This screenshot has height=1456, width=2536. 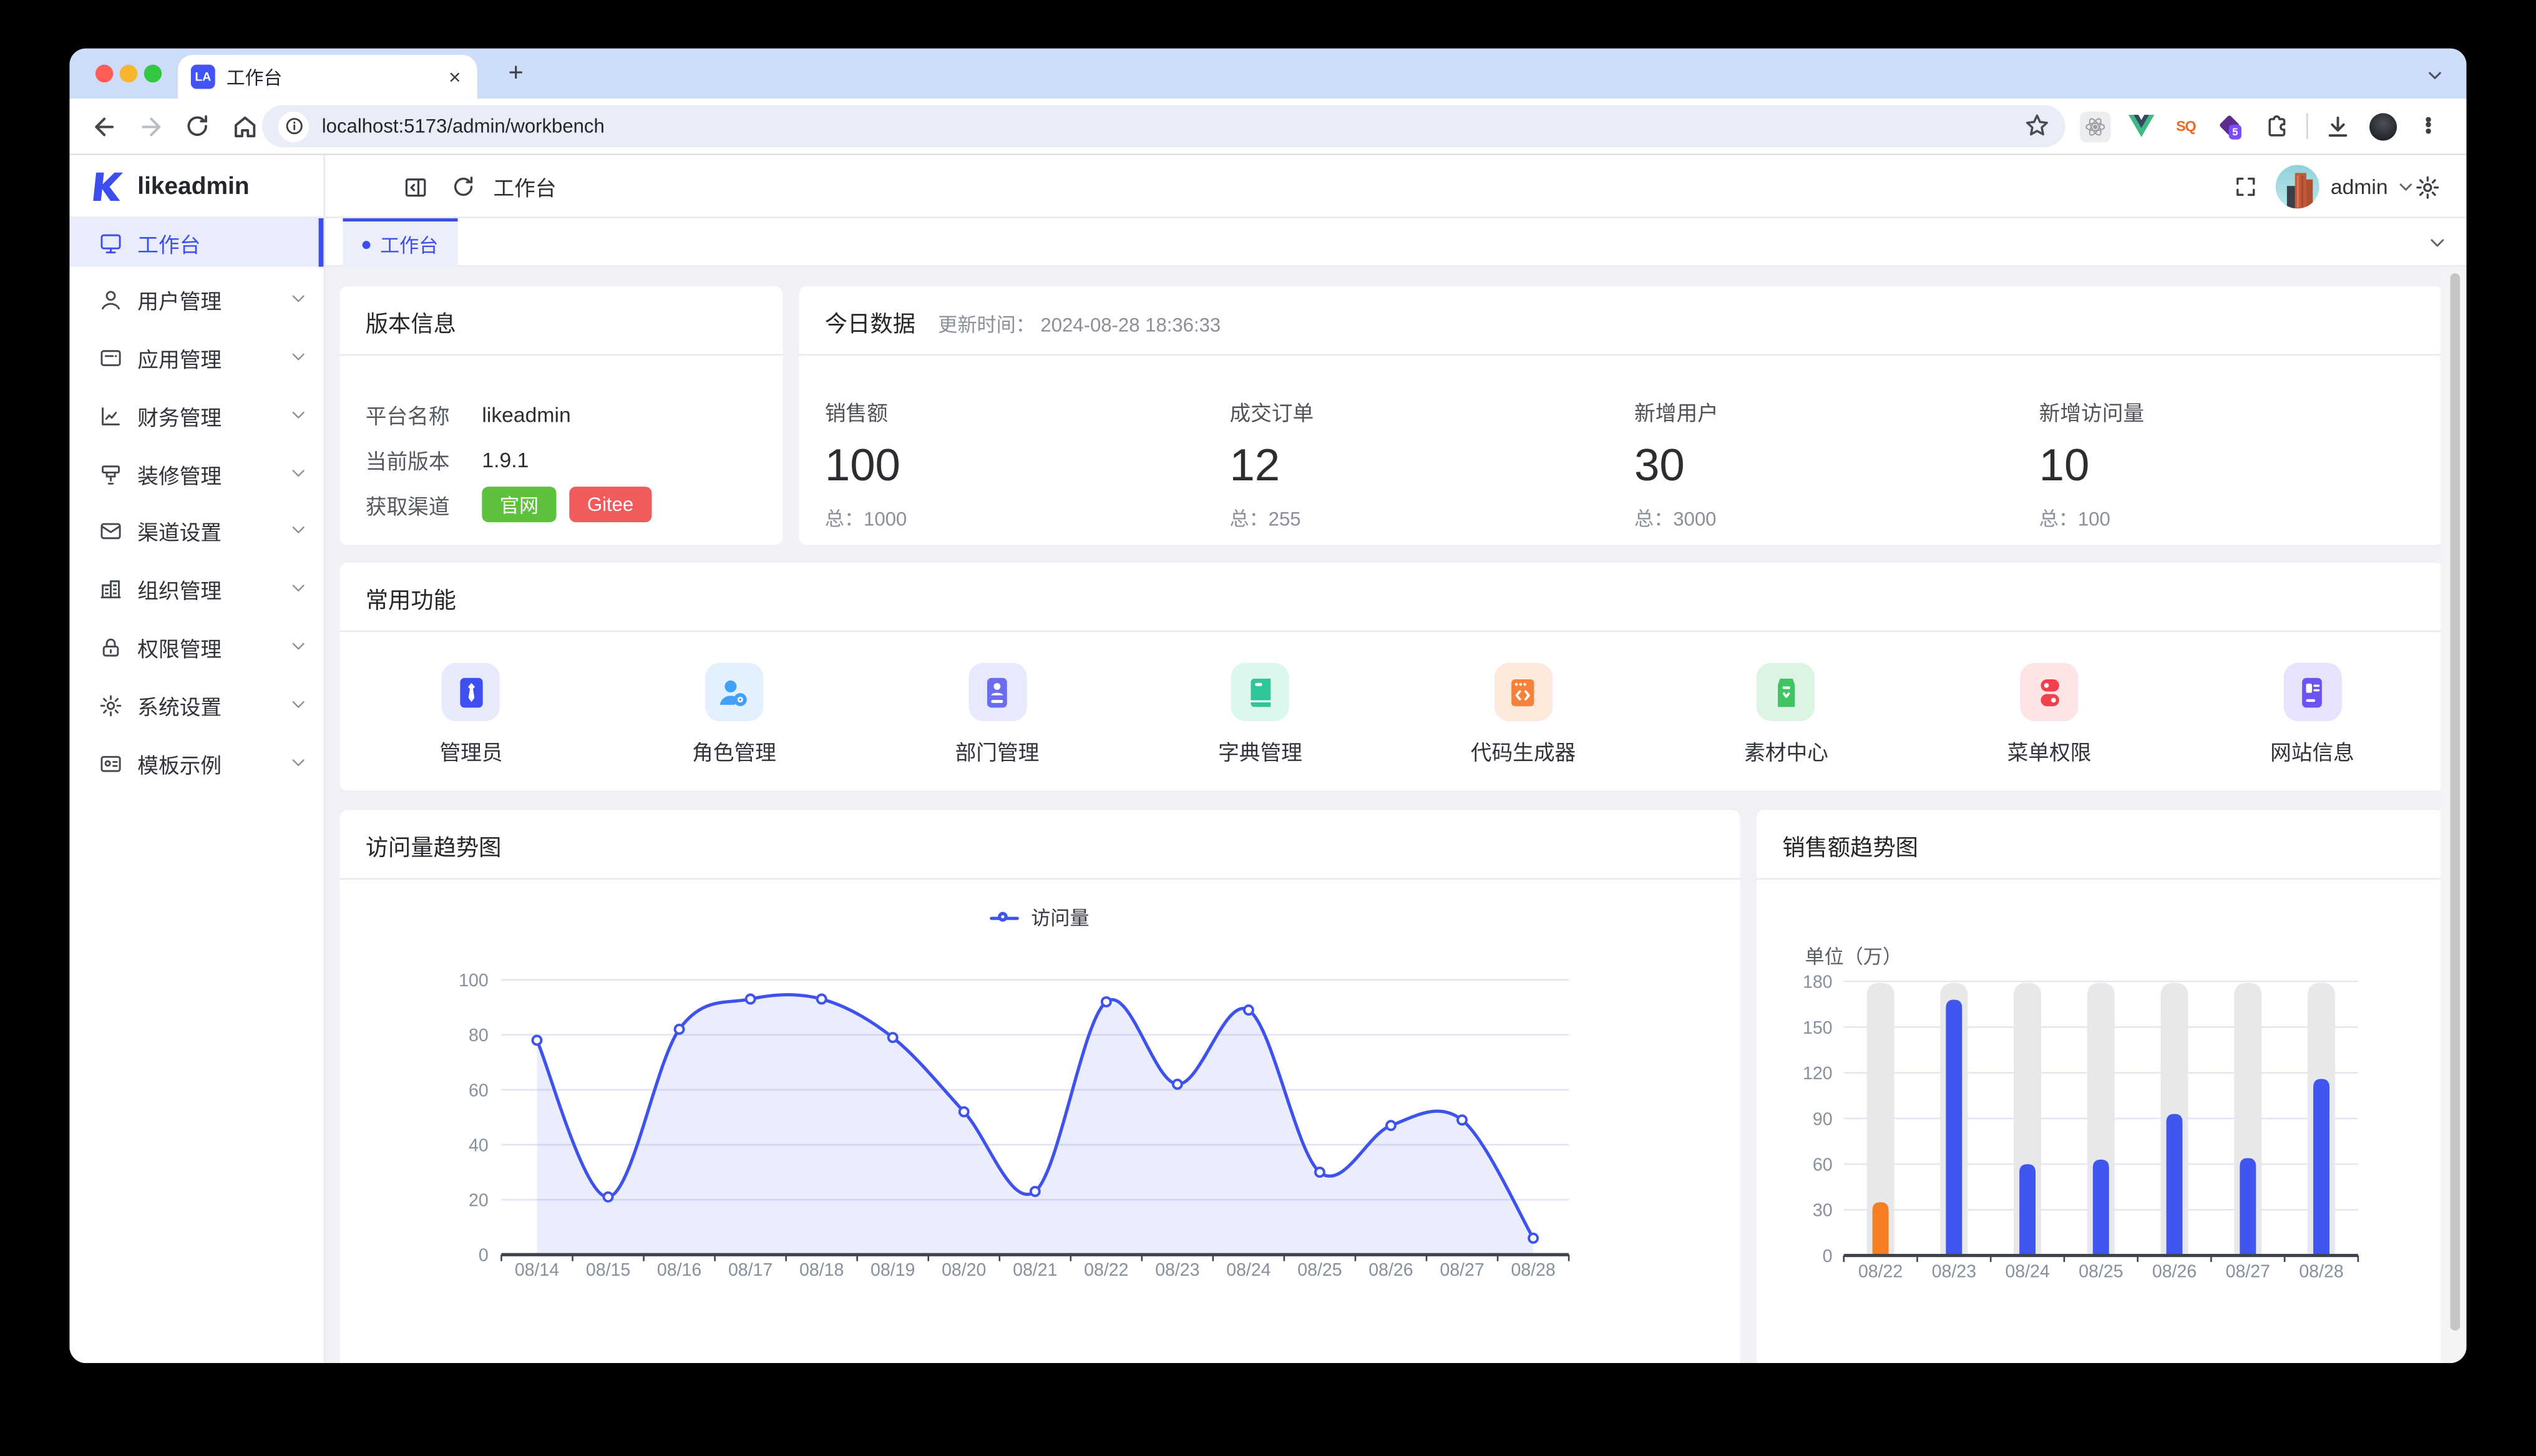 I want to click on y-axis-unit-label: 单位（万）, so click(x=1854, y=958).